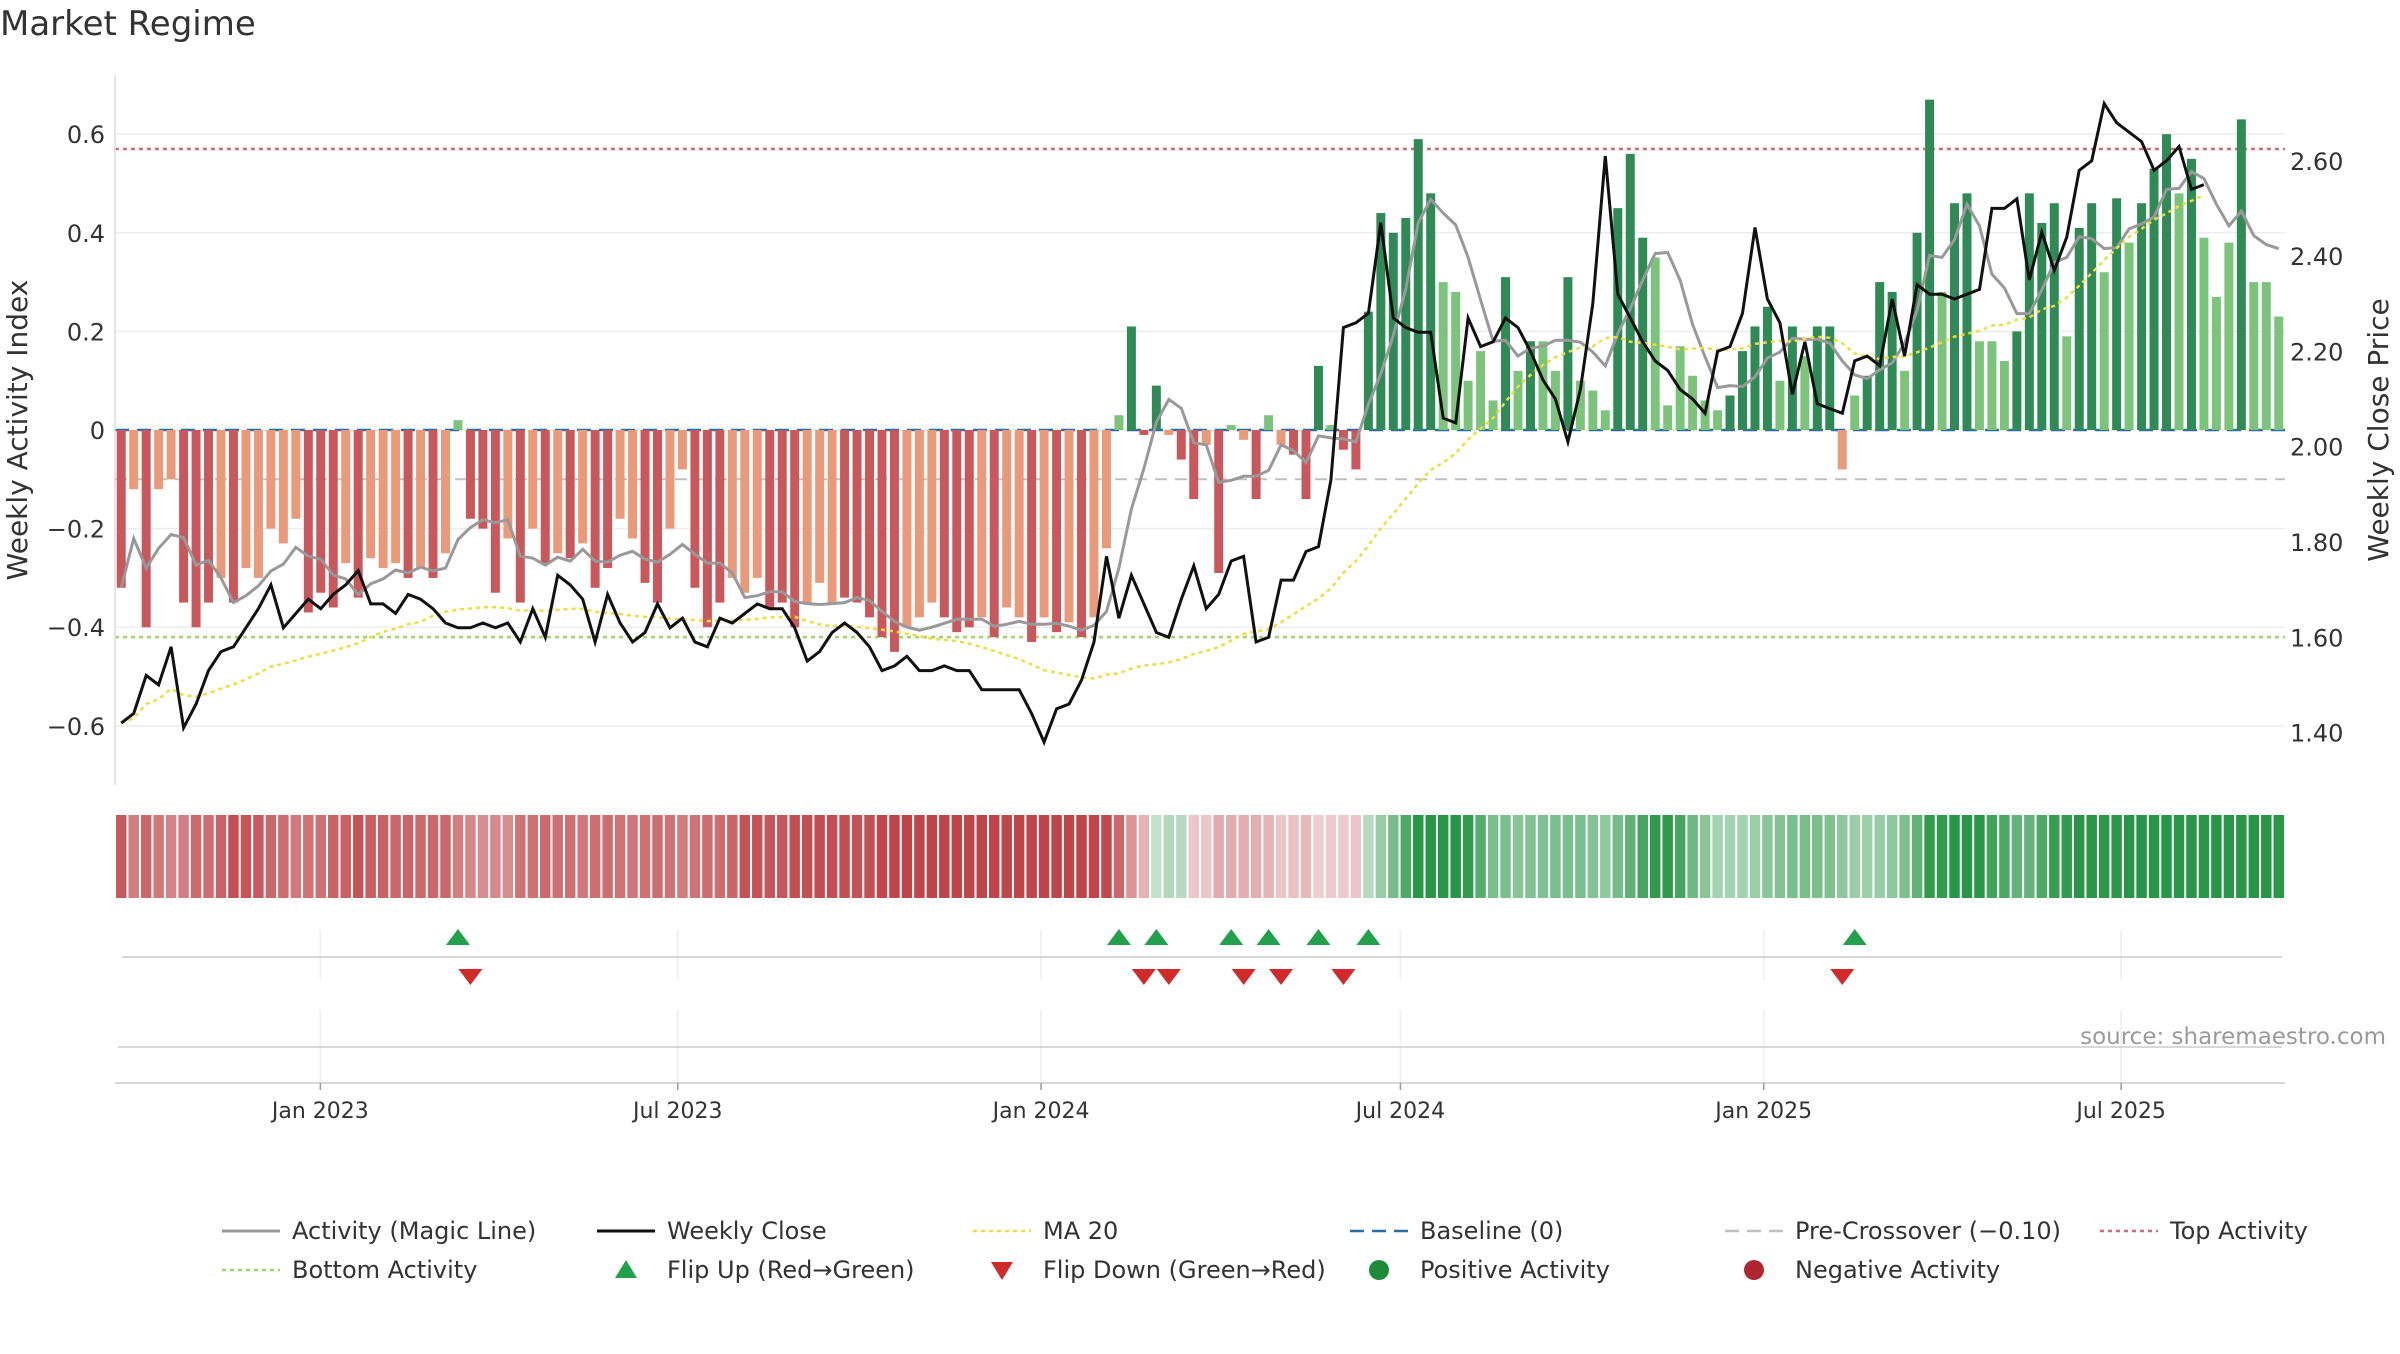  Describe the element at coordinates (1762, 1111) in the screenshot. I see `x-tick-label: Jan 2025` at that location.